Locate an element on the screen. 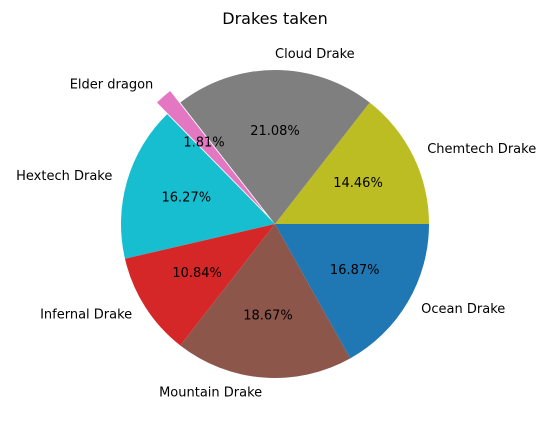  slice-label-cloud-drake: Cloud Drake is located at coordinates (315, 54).